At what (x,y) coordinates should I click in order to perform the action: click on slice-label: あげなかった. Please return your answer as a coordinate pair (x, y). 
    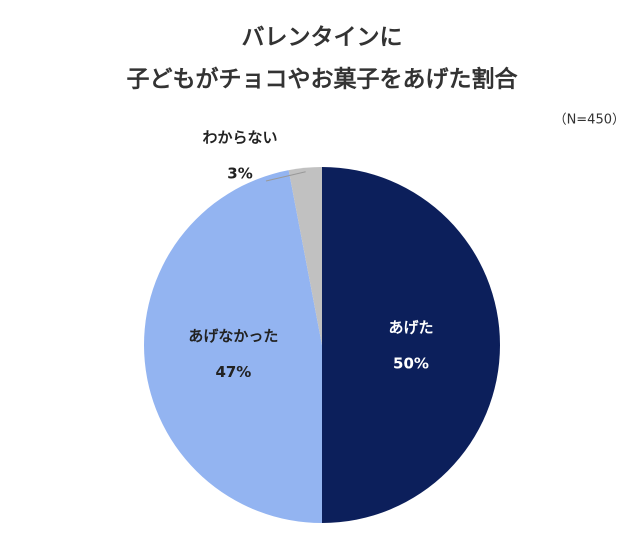
    Looking at the image, I should click on (233, 336).